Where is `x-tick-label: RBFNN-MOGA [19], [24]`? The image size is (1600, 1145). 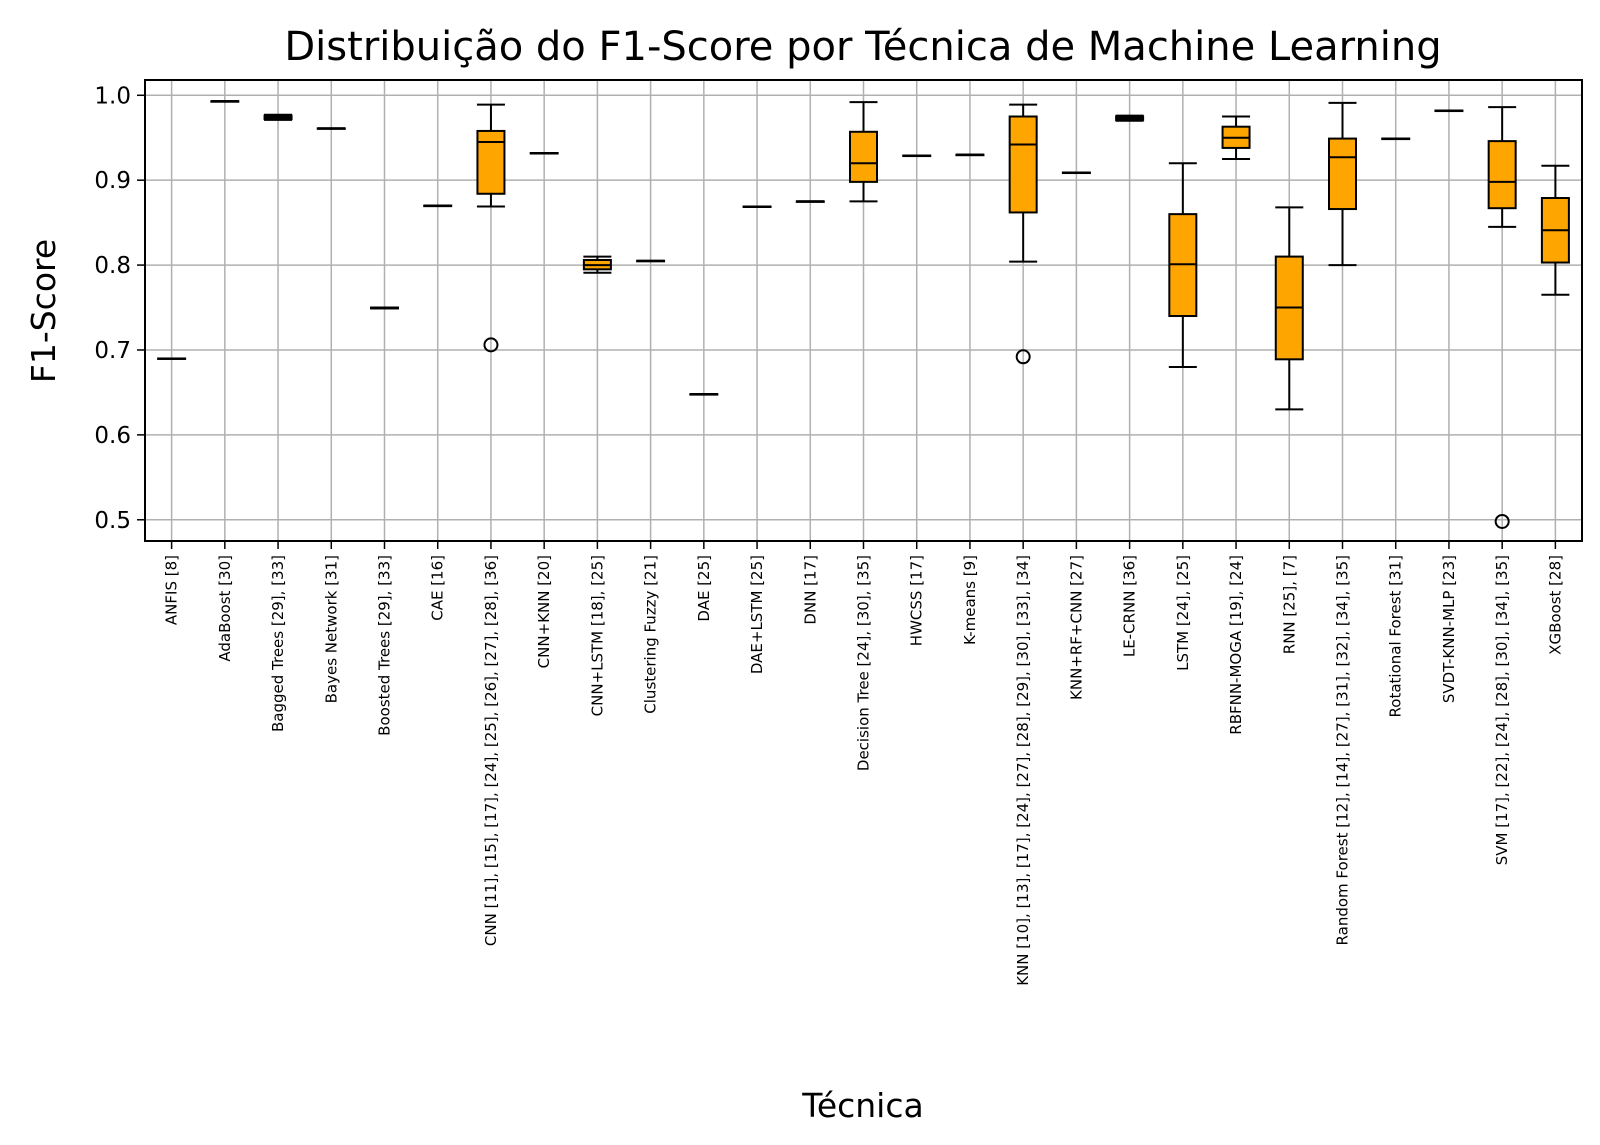 x-tick-label: RBFNN-MOGA [19], [24] is located at coordinates (1236, 645).